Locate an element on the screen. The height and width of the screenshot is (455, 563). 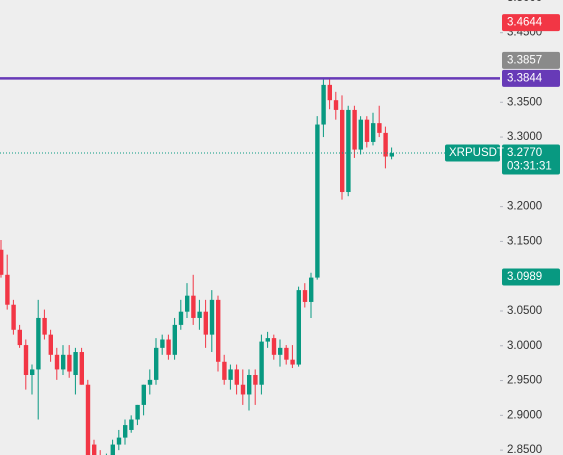
y-tick-label: 3.3000 is located at coordinates (524, 137).